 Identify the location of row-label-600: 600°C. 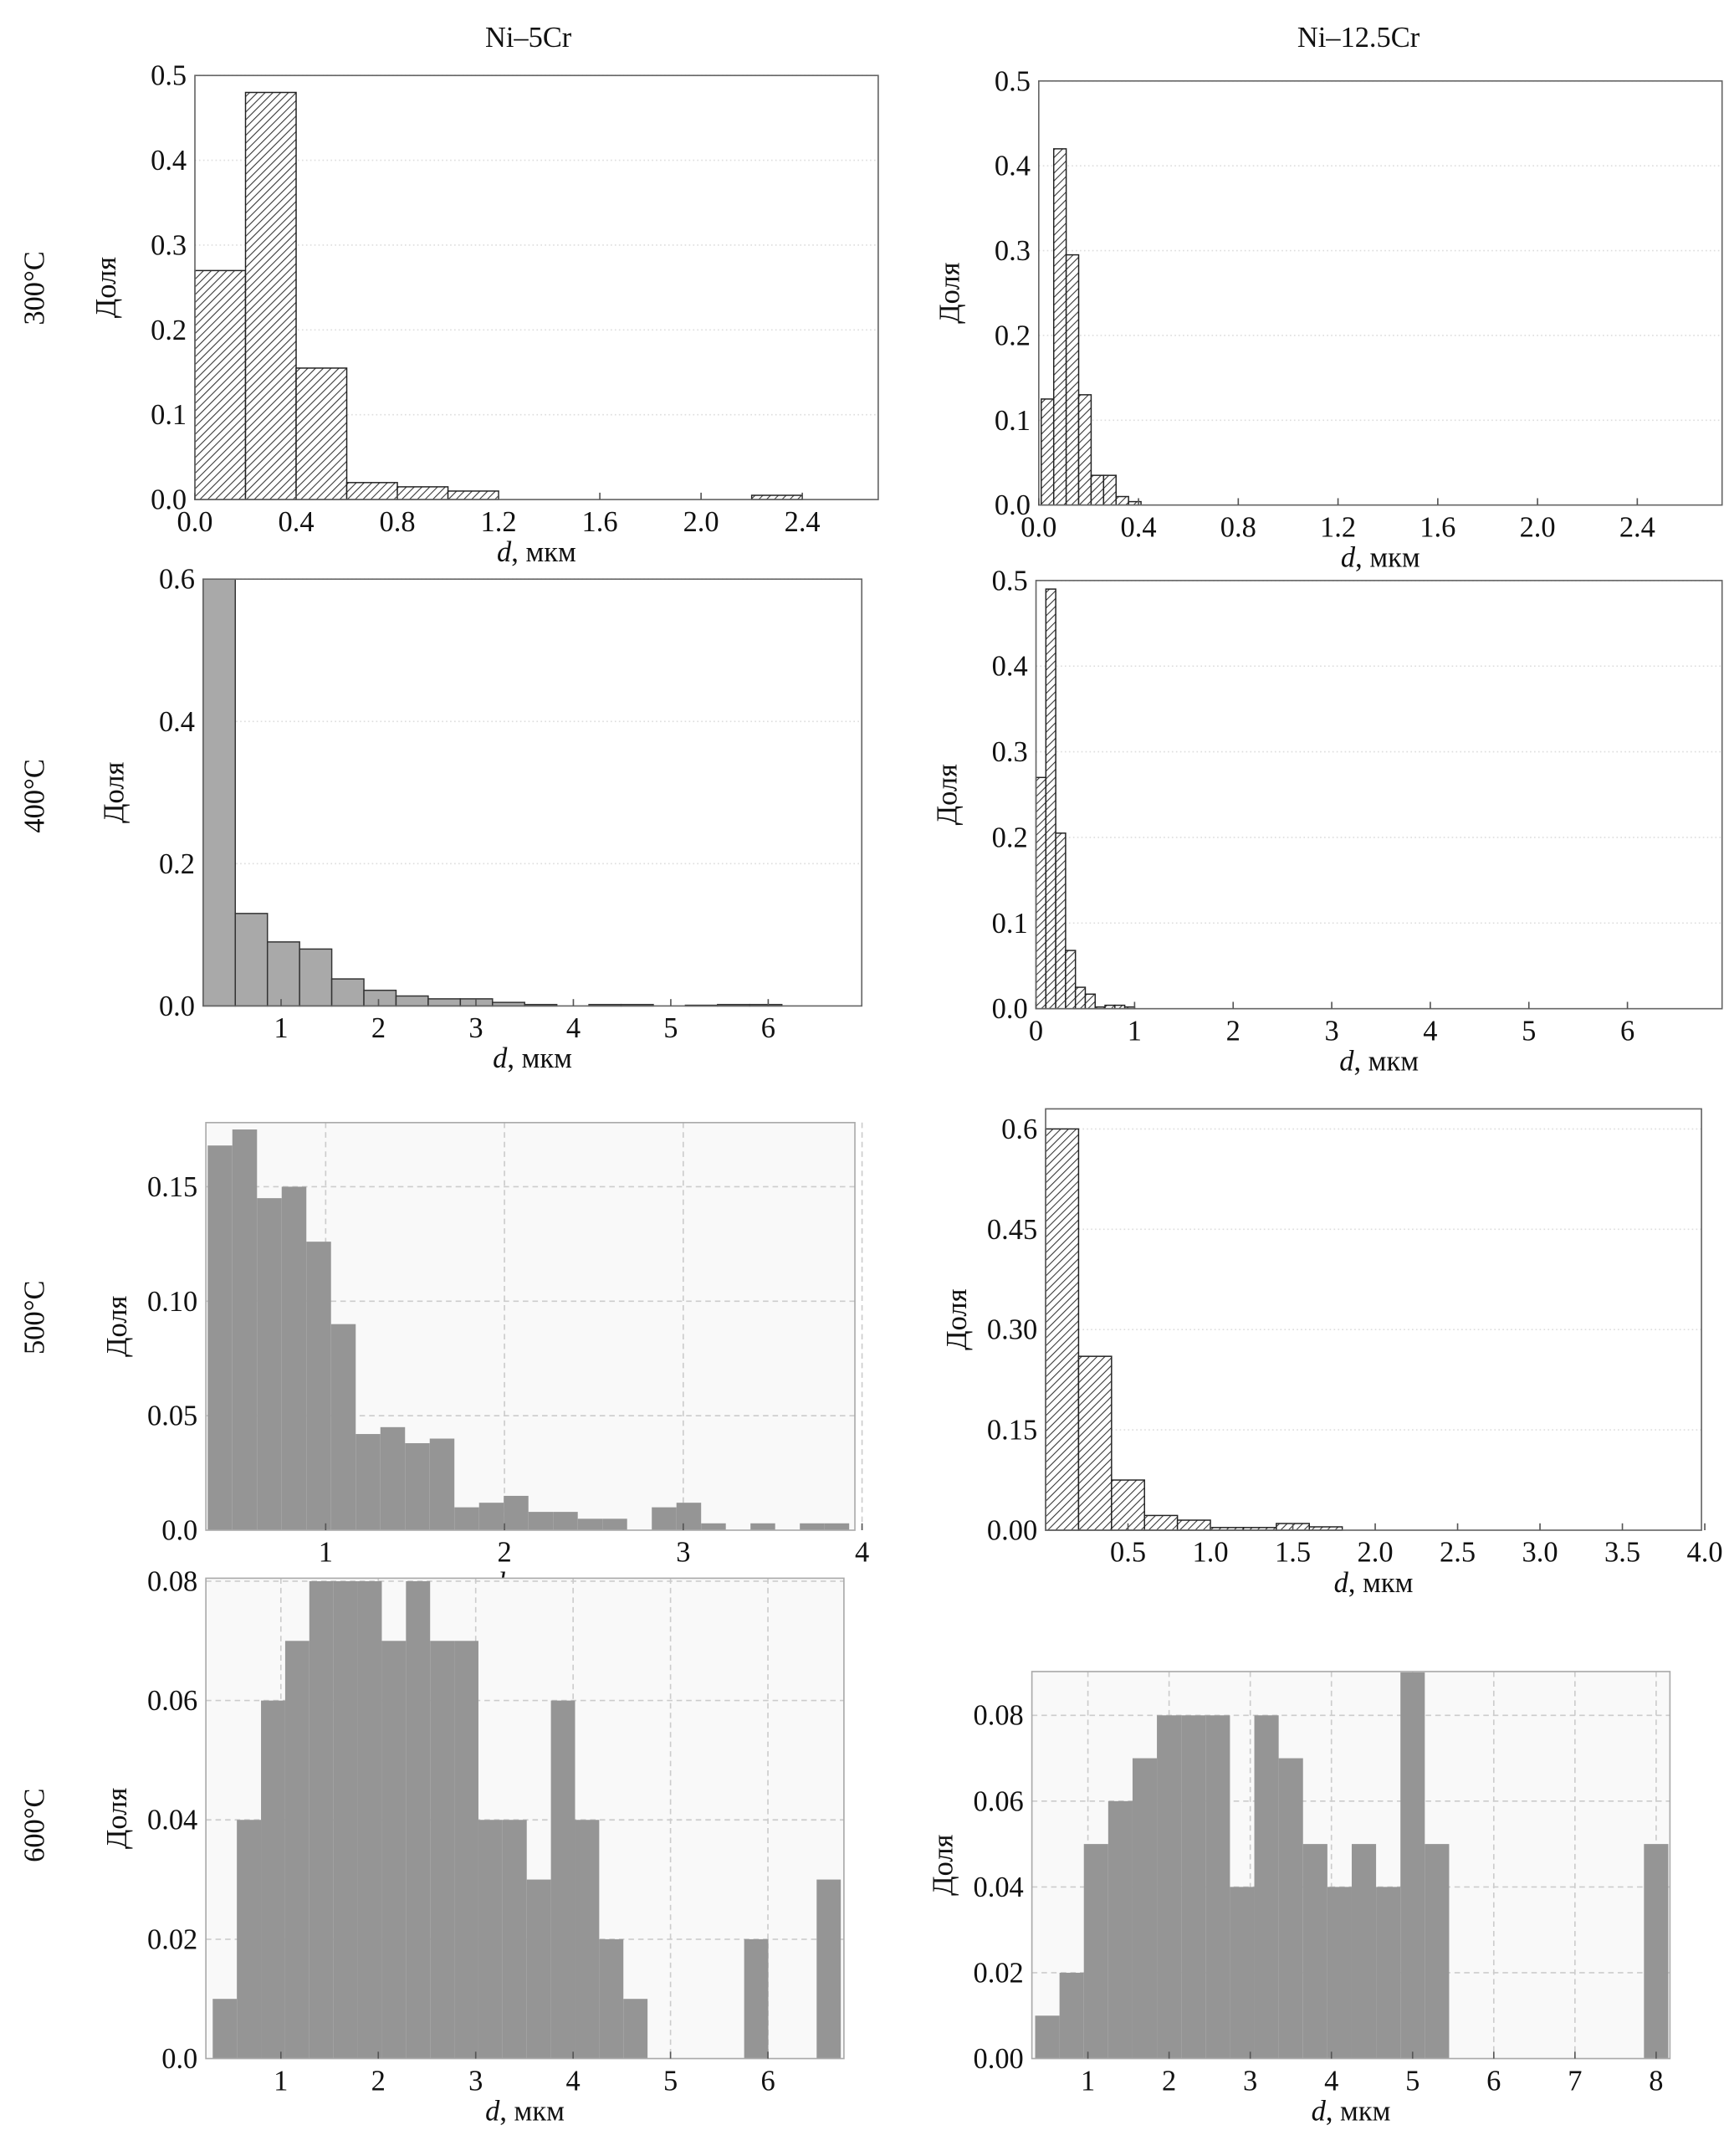
(35, 1825).